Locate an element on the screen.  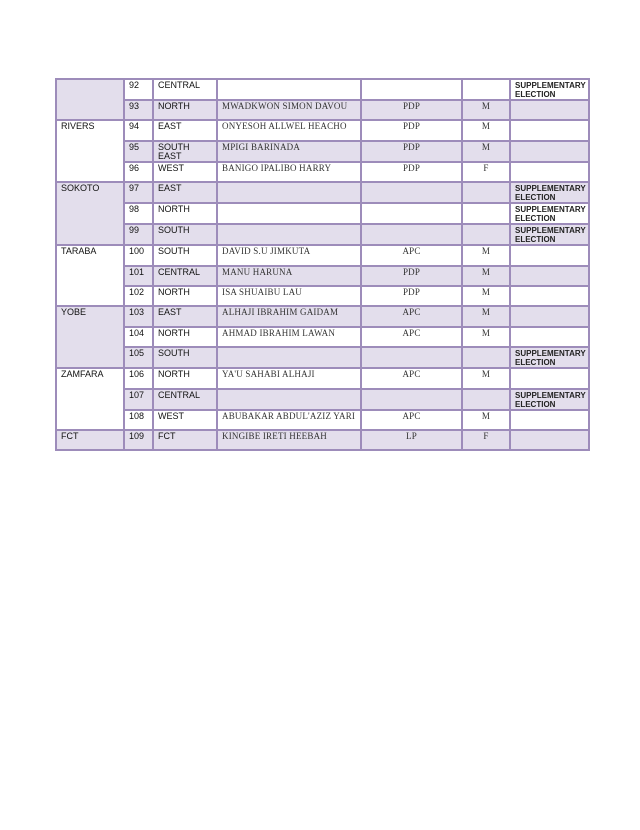
constituency-number-cell: 109 is located at coordinates (138, 440).